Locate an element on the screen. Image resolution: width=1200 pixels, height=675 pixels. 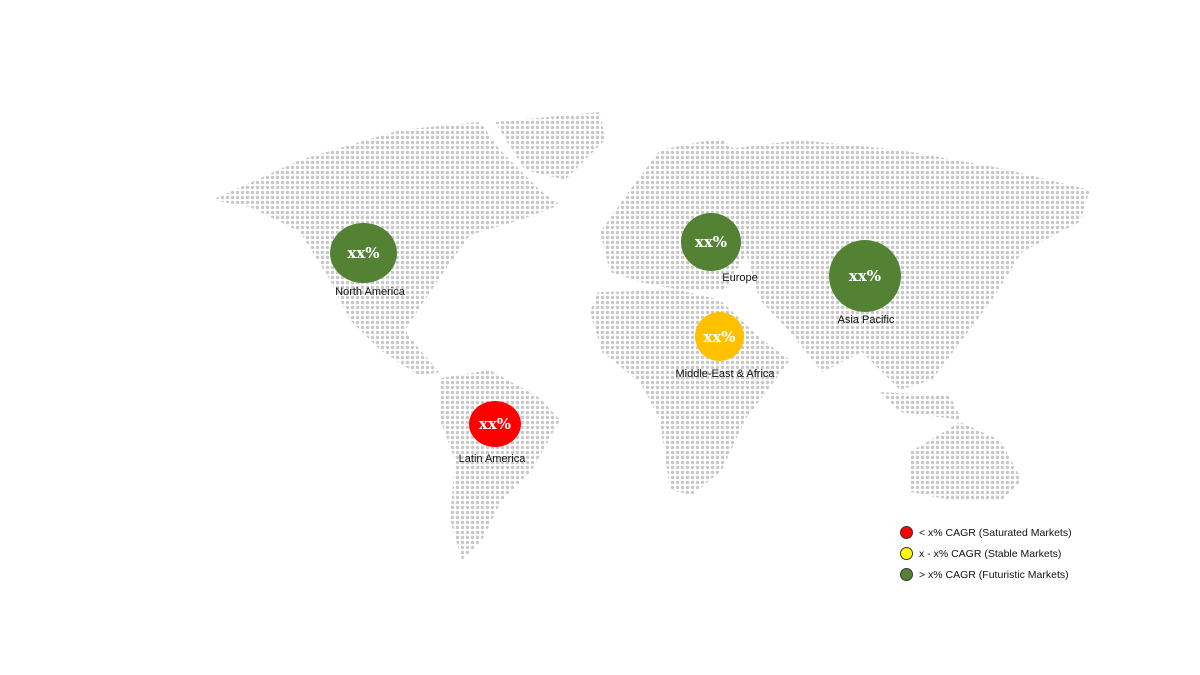
legend-item-stable: x - x% CAGR (Stable Markets) is located at coordinates (986, 553).